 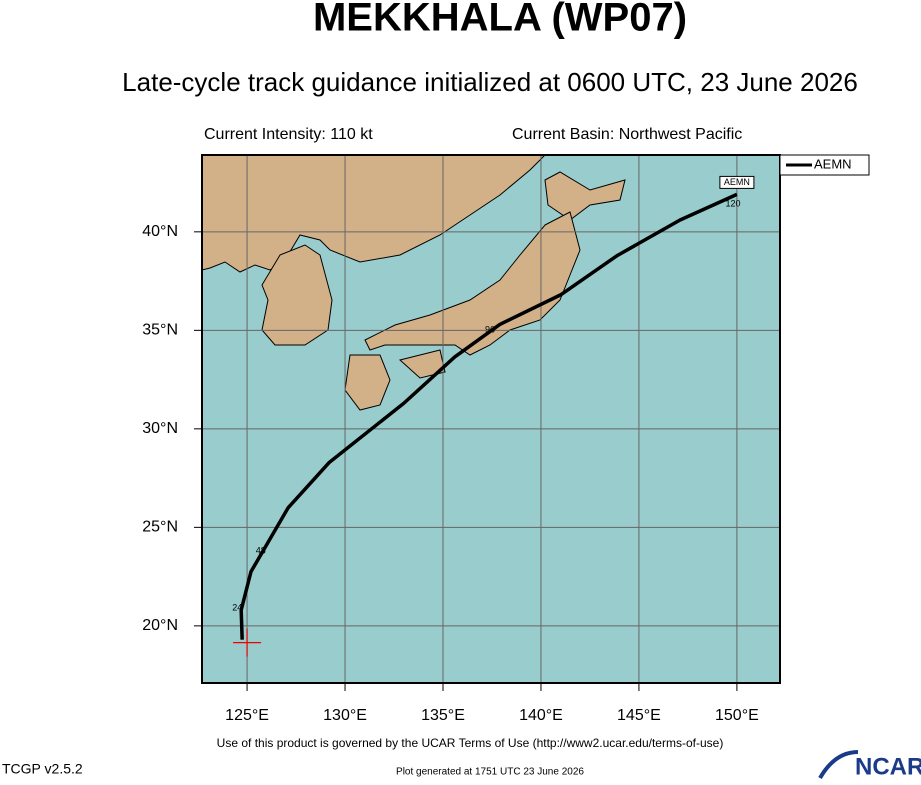 I want to click on x-tick-label: 145°E, so click(x=639, y=715).